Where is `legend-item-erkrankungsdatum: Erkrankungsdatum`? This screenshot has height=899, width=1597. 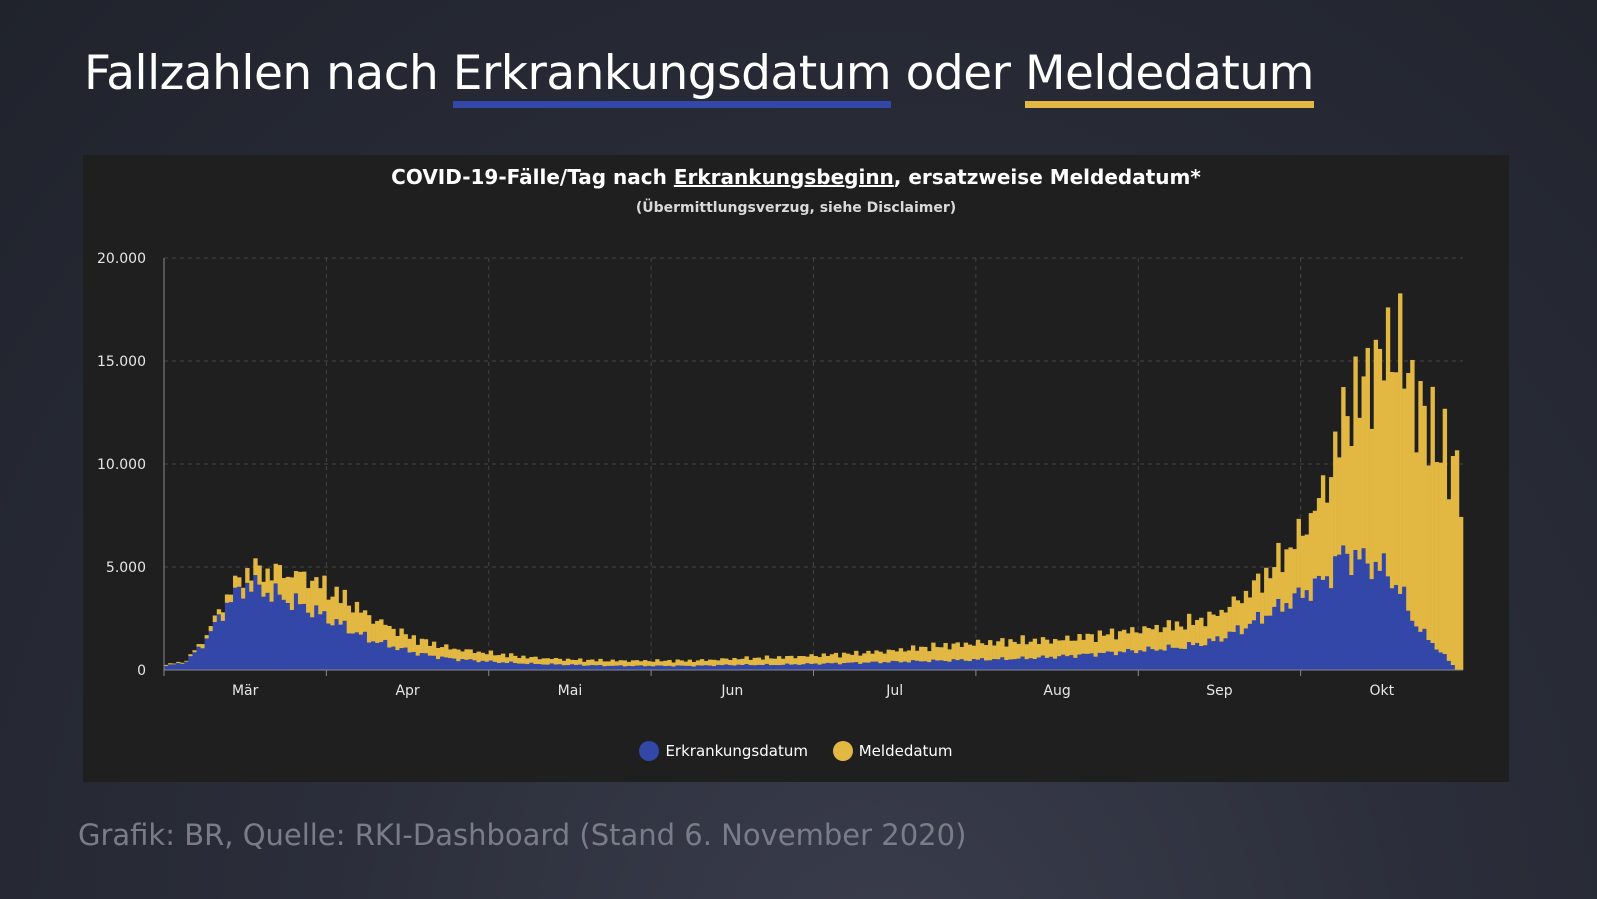
legend-item-erkrankungsdatum: Erkrankungsdatum is located at coordinates (723, 751).